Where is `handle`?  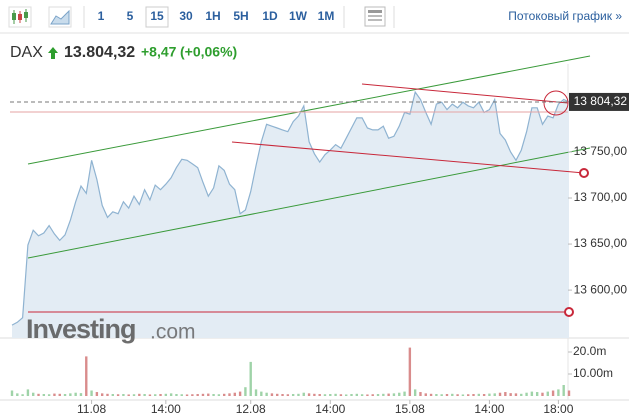 handle is located at coordinates (569, 312).